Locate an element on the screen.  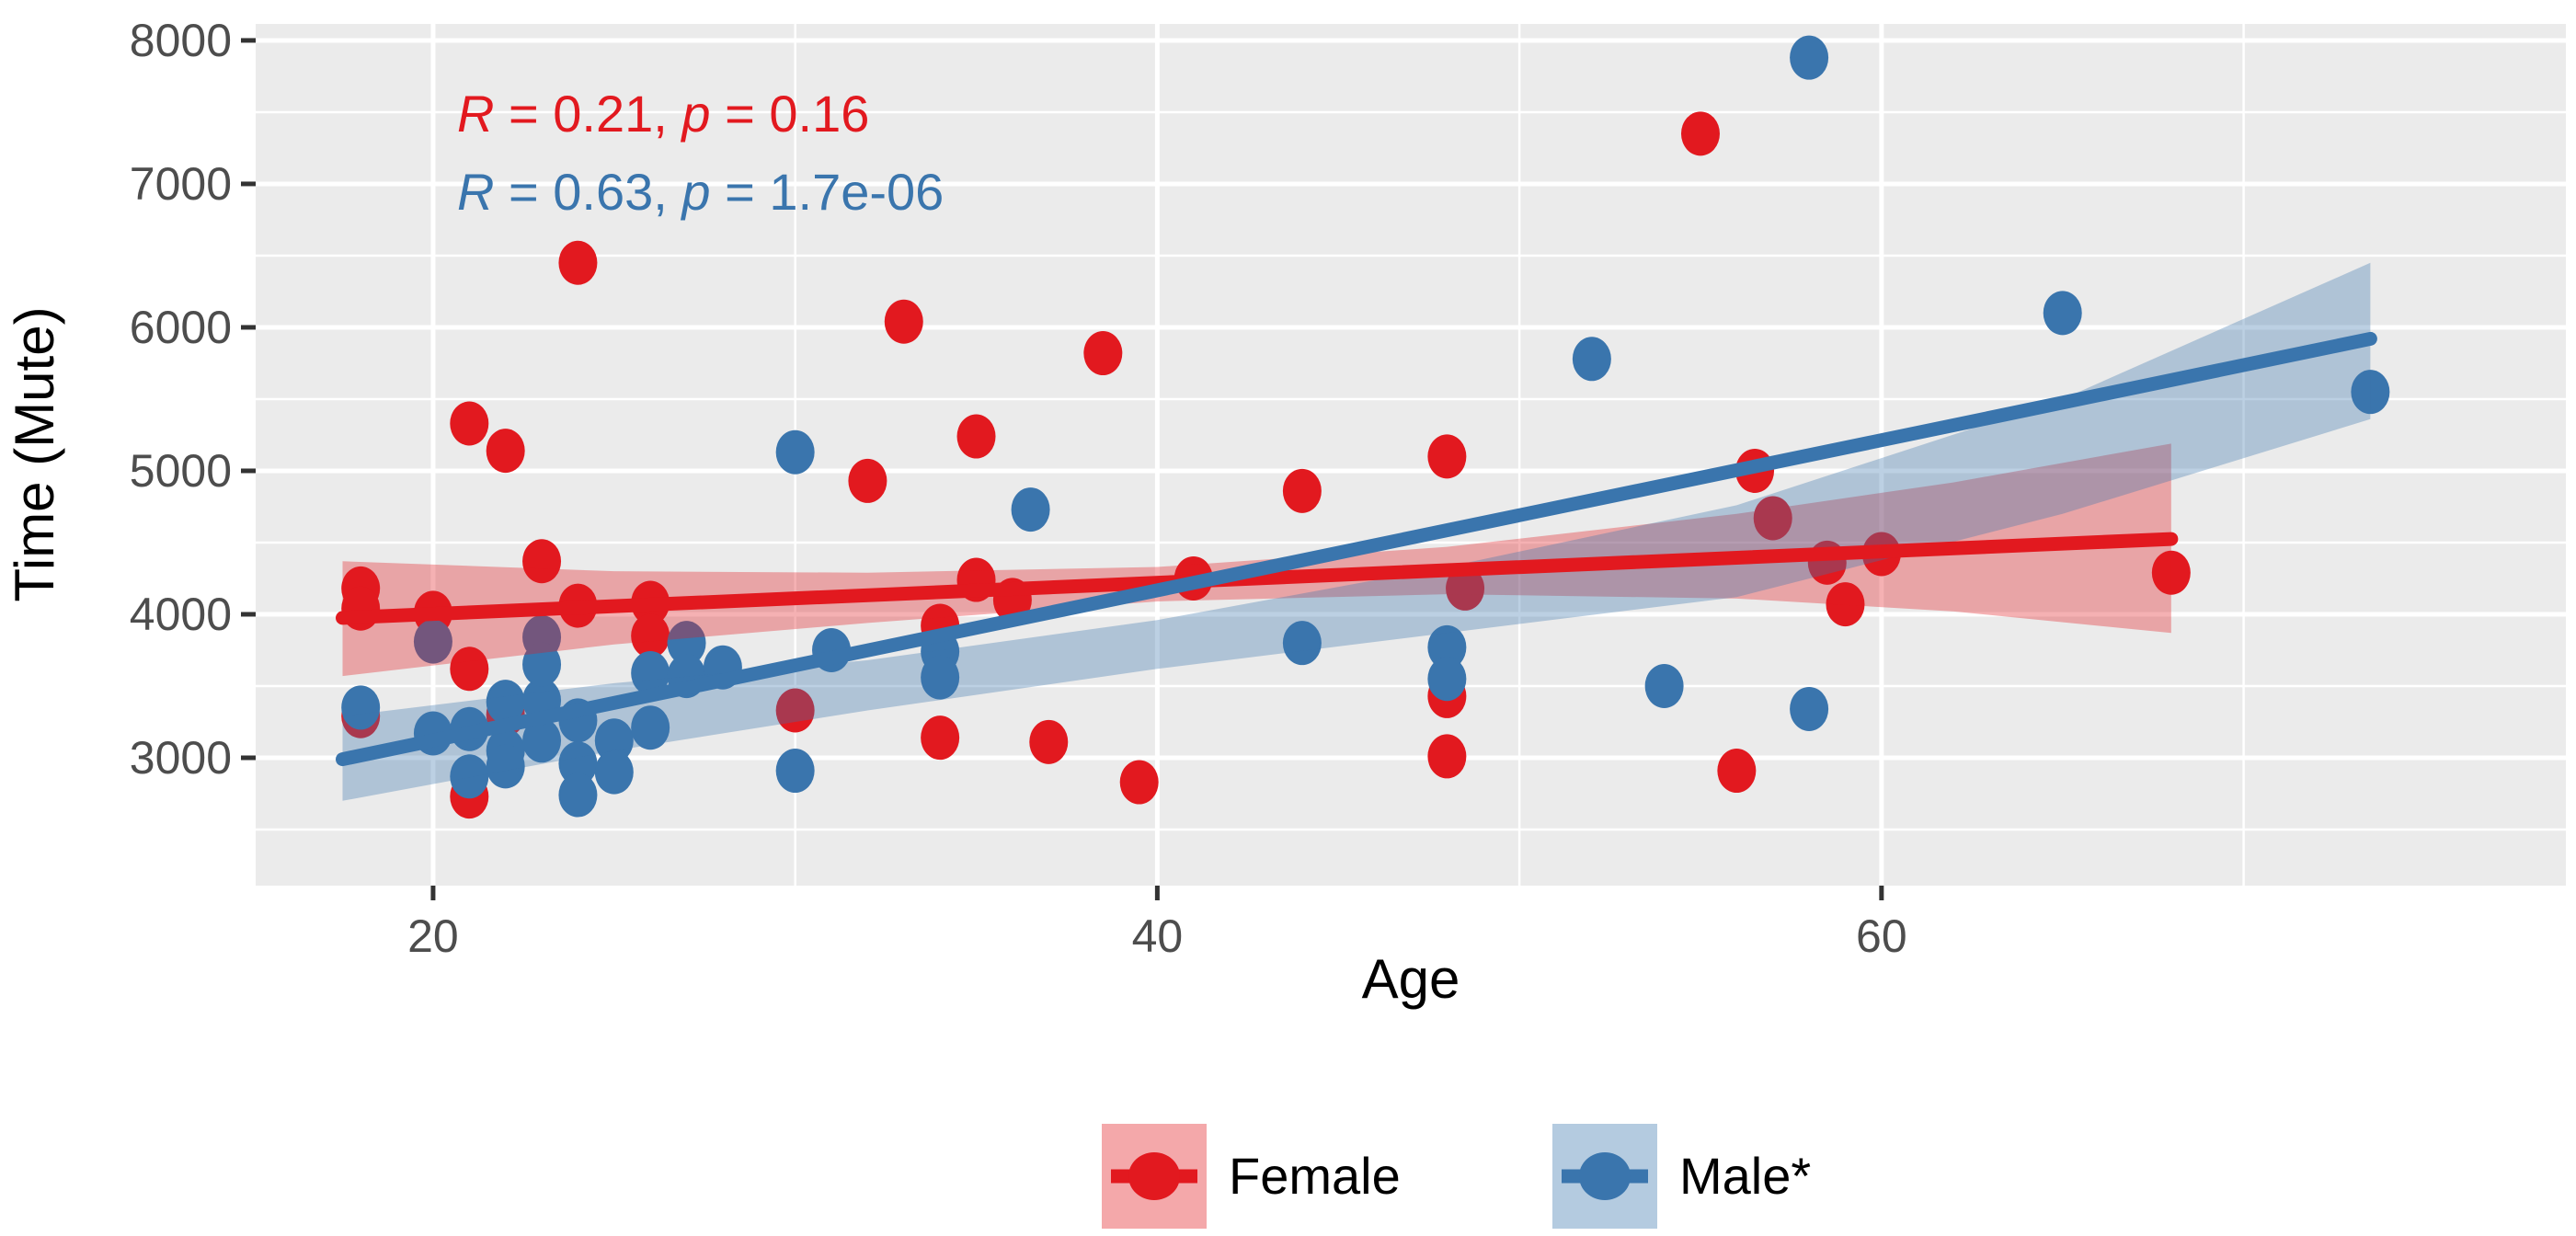
legend: Female Male* is located at coordinates (1457, 1176).